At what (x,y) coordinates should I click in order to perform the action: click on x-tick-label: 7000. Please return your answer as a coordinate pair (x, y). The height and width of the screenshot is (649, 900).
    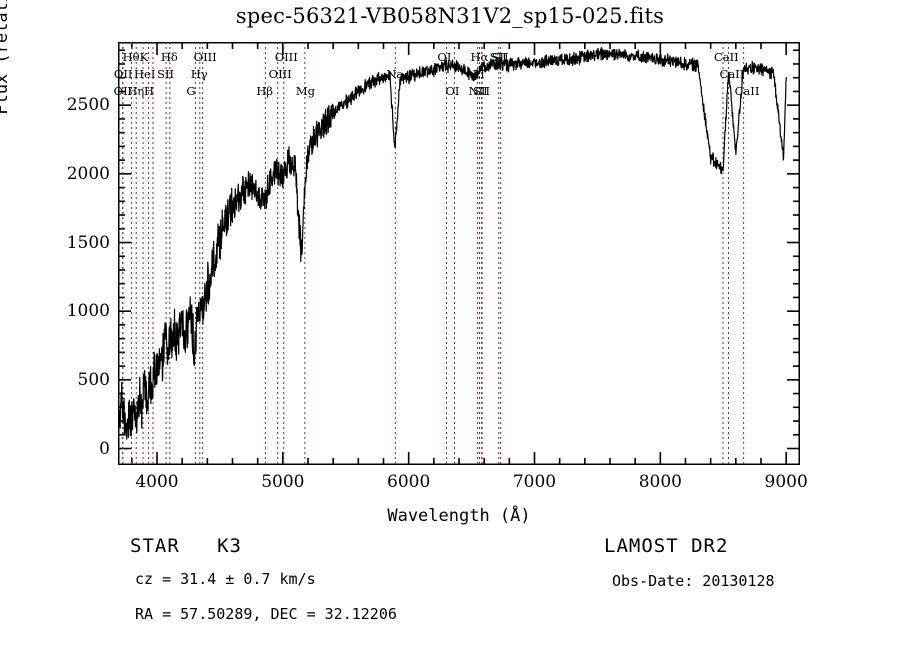
    Looking at the image, I should click on (534, 482).